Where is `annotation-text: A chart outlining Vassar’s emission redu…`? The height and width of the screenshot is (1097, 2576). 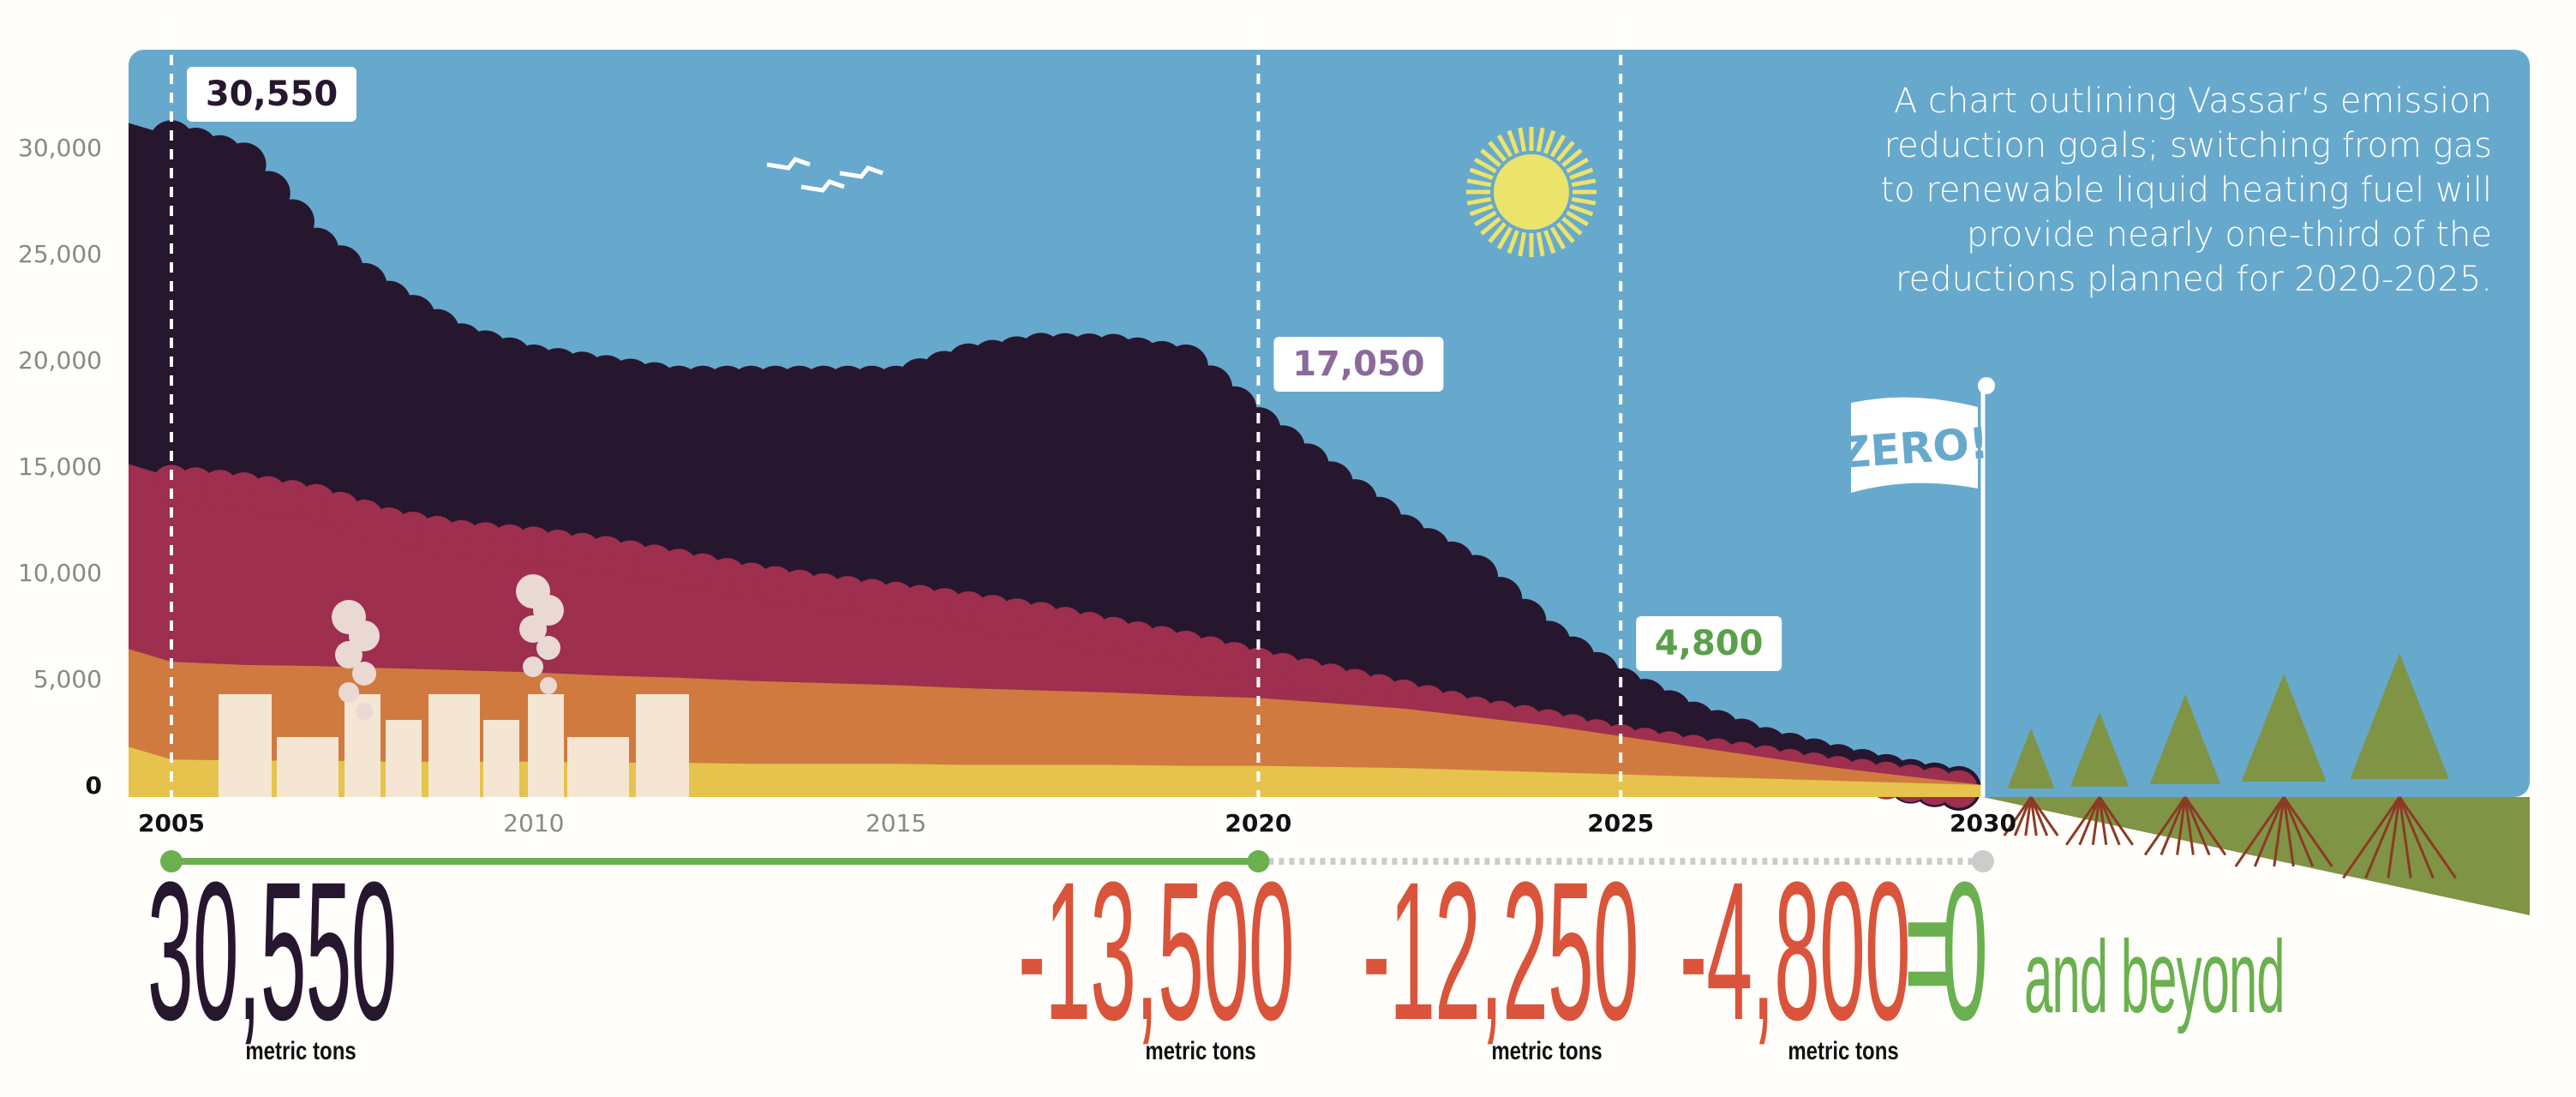
annotation-text: A chart outlining Vassar’s emission redu… is located at coordinates (2166, 190).